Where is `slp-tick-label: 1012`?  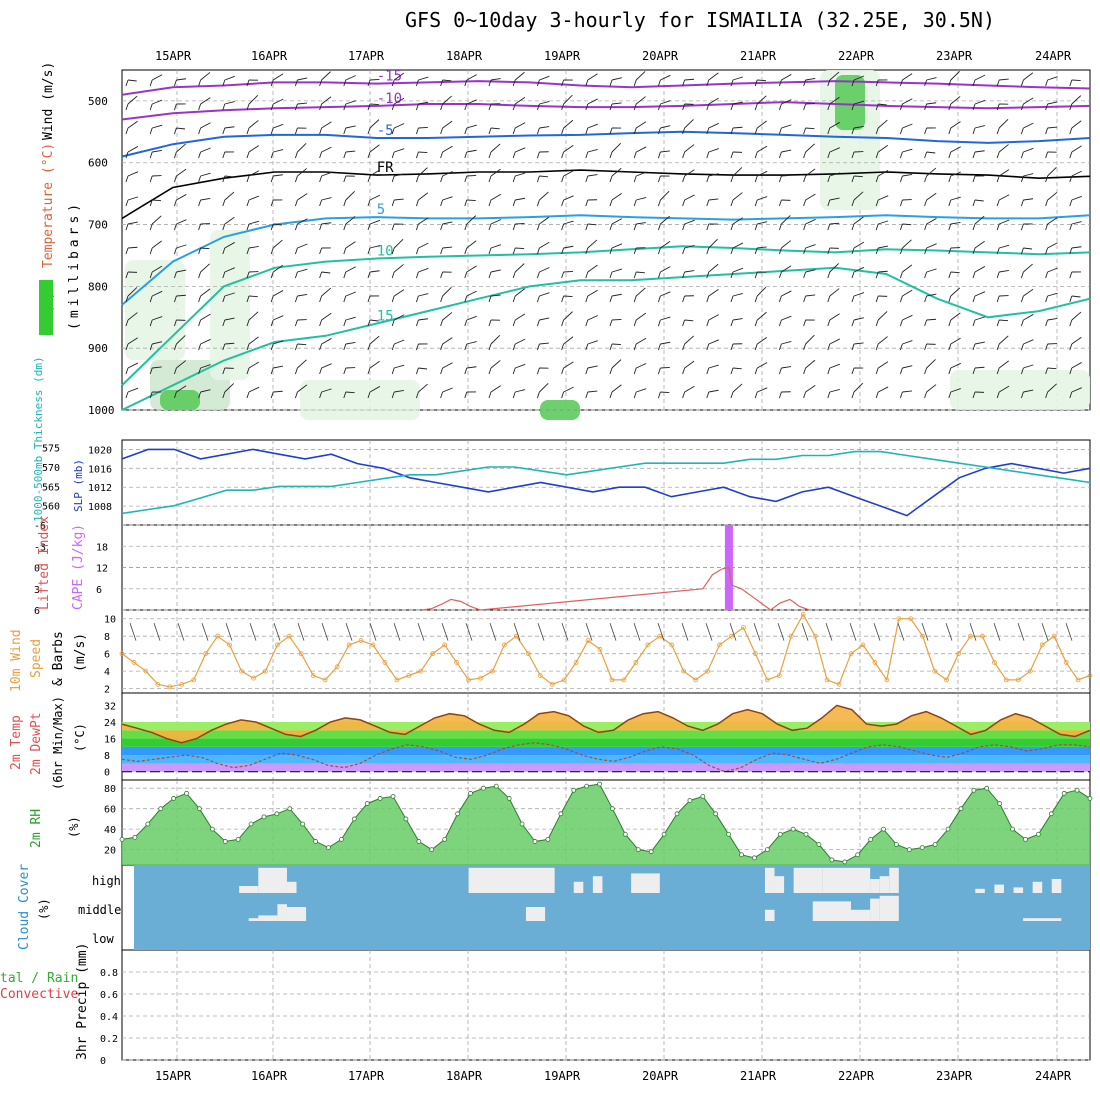 slp-tick-label: 1012 is located at coordinates (100, 488).